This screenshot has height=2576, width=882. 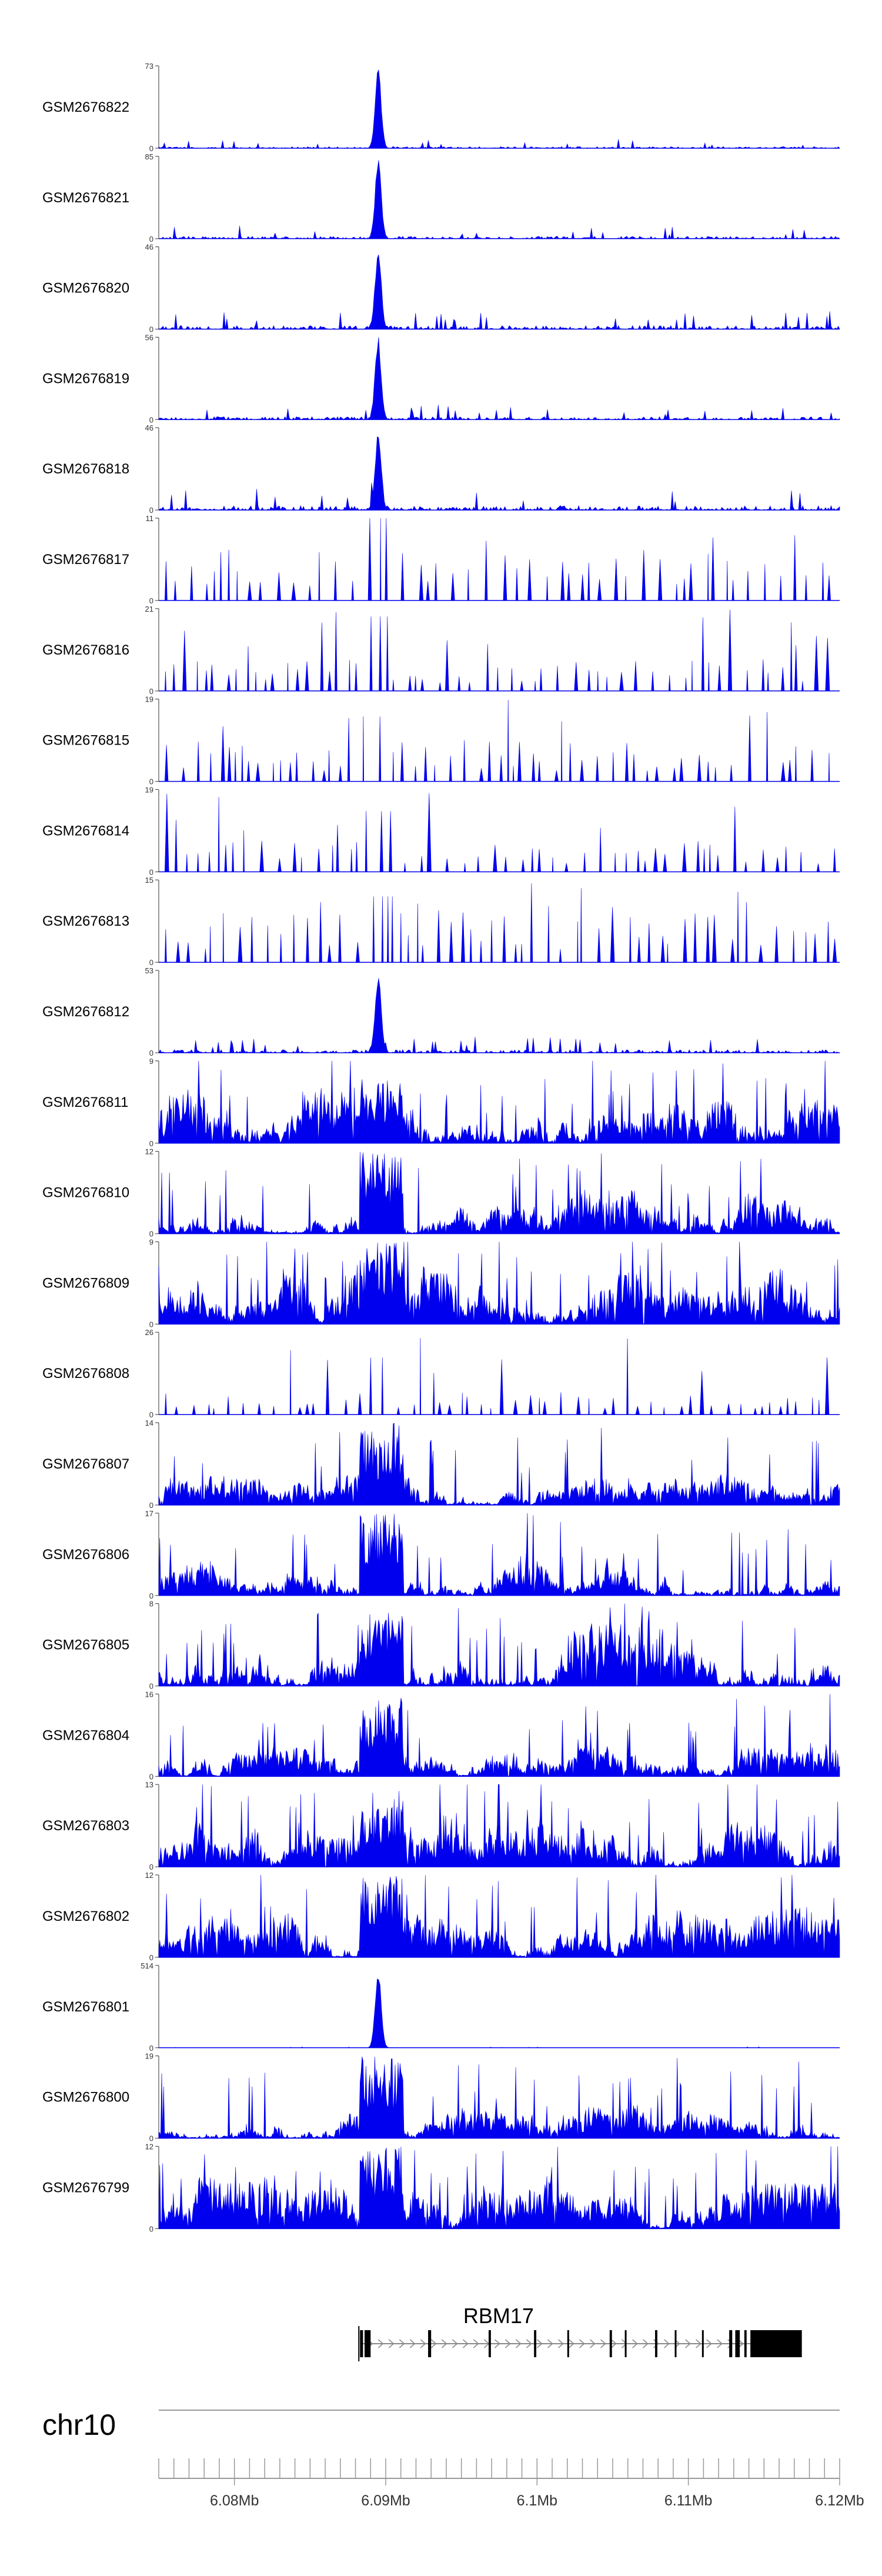 What do you see at coordinates (580, 2332) in the screenshot?
I see `gene-track: RBM17` at bounding box center [580, 2332].